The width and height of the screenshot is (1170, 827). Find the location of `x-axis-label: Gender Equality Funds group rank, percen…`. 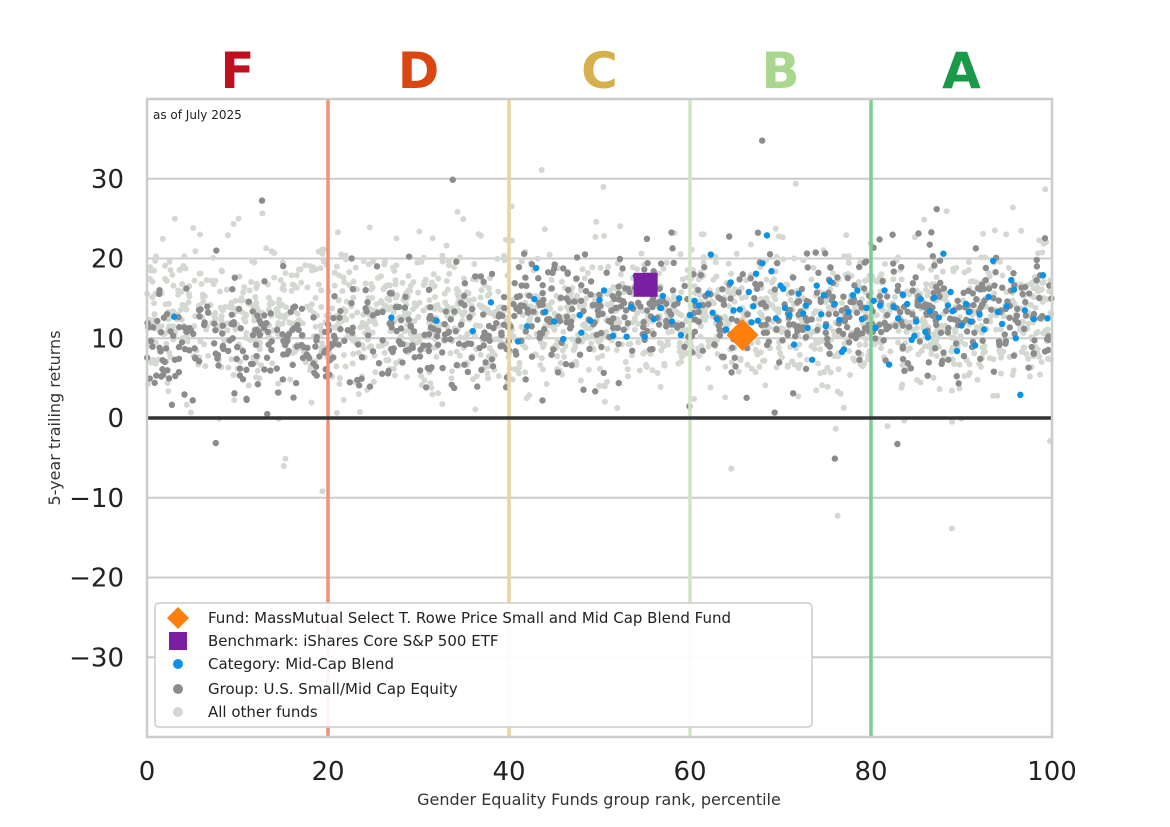

x-axis-label: Gender Equality Funds group rank, percen… is located at coordinates (599, 799).